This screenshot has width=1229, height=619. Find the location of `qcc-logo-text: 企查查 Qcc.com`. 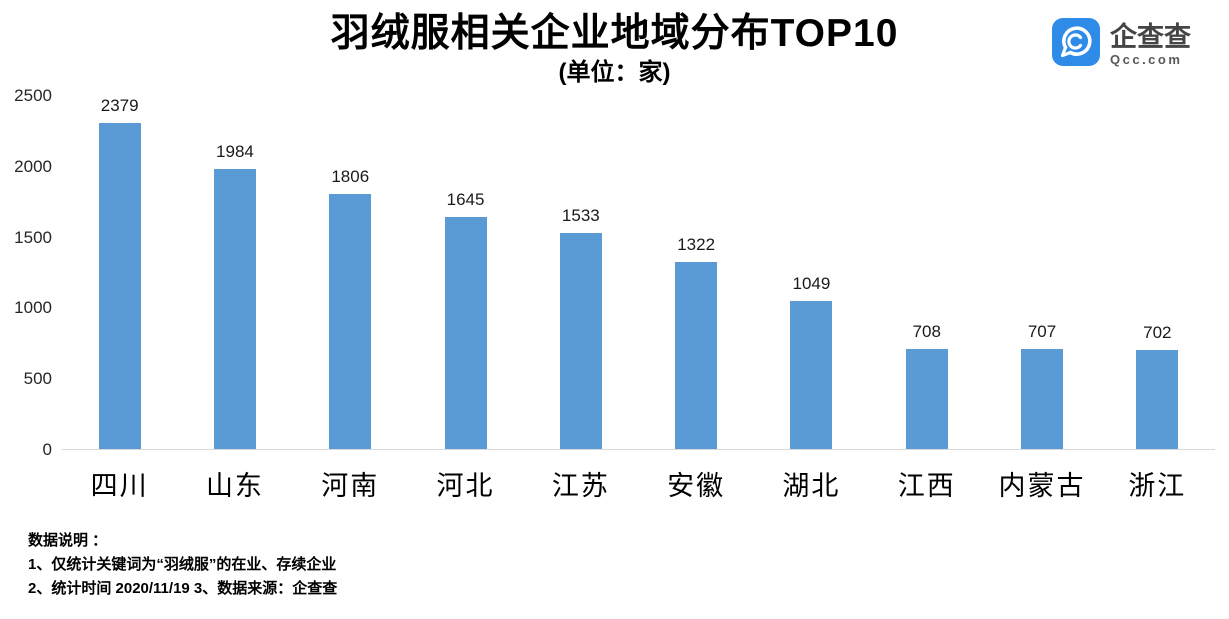

qcc-logo-text: 企查查 Qcc.com is located at coordinates (1150, 45).